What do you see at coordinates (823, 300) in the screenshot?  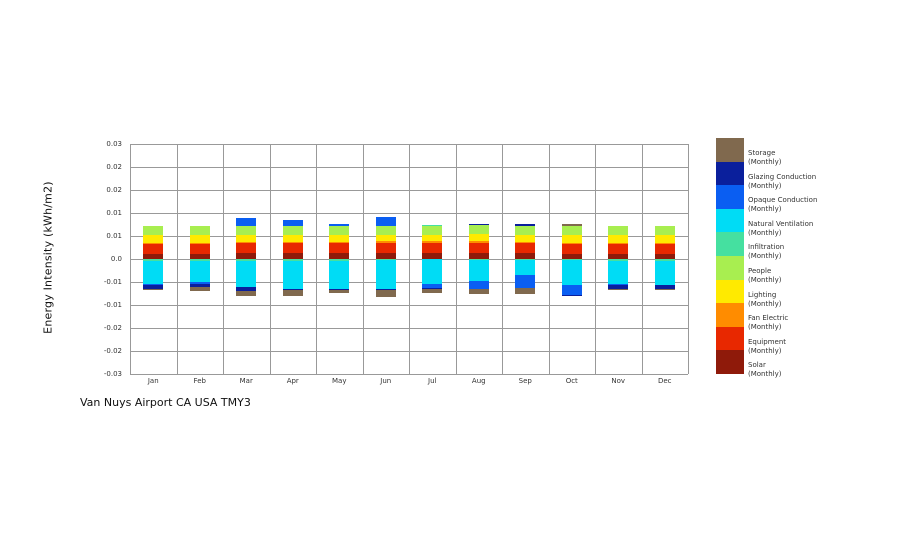 I see `legend-entry-lighting: Lighting (Monthly)` at bounding box center [823, 300].